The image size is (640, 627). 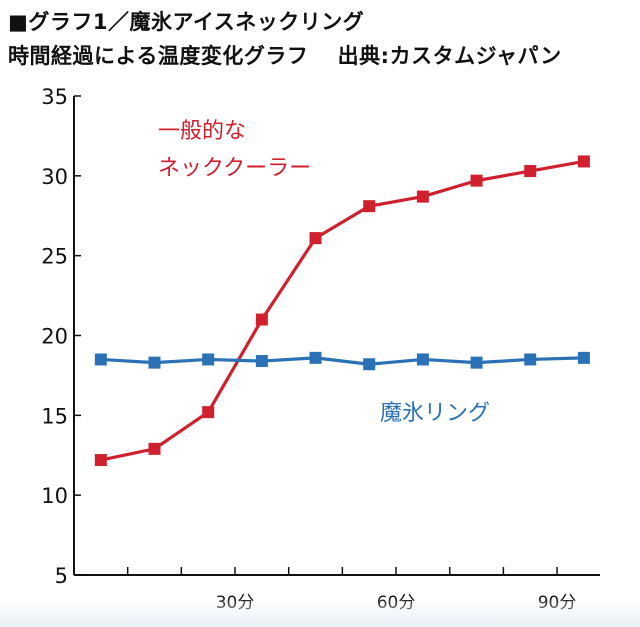 I want to click on series-mahyo-ring, so click(x=342, y=361).